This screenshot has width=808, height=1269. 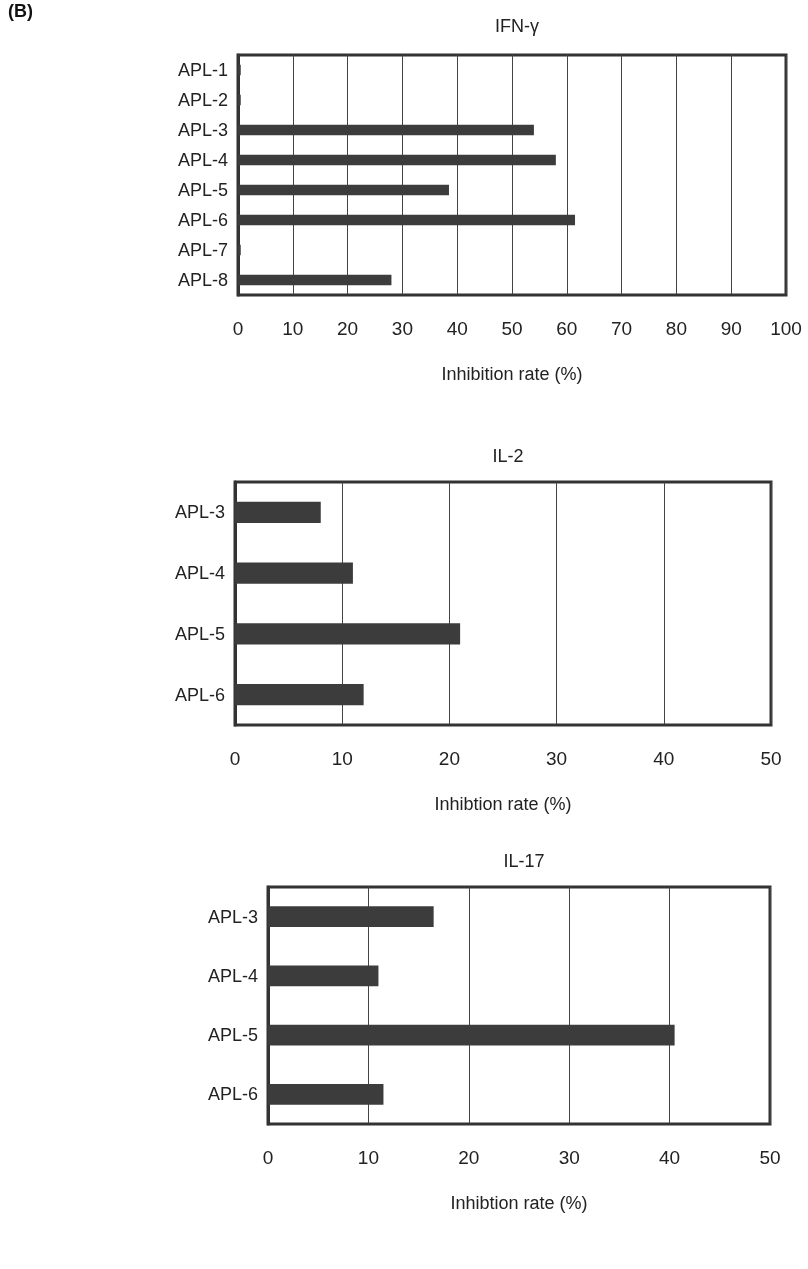 What do you see at coordinates (676, 328) in the screenshot?
I see `x-tick-label: 80` at bounding box center [676, 328].